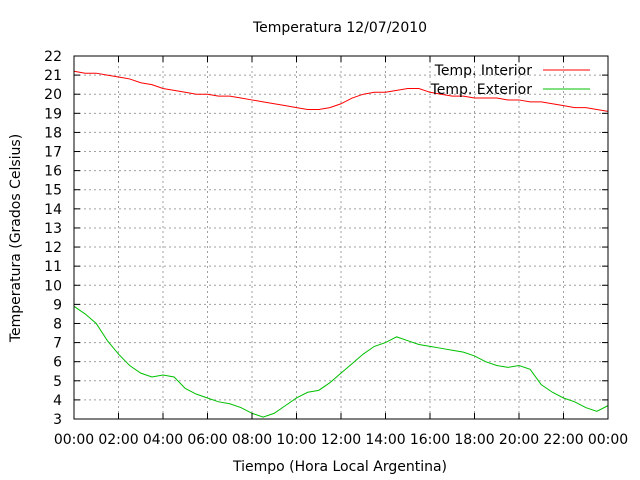 The image size is (640, 480). Describe the element at coordinates (57, 324) in the screenshot. I see `y-tick-label: 8` at that location.